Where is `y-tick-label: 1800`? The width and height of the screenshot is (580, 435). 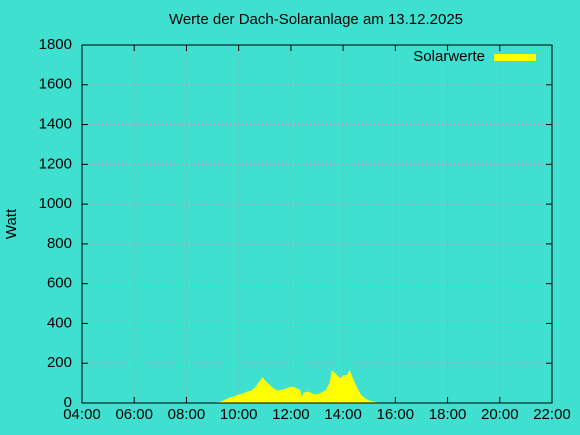 y-tick-label: 1800 is located at coordinates (55, 44).